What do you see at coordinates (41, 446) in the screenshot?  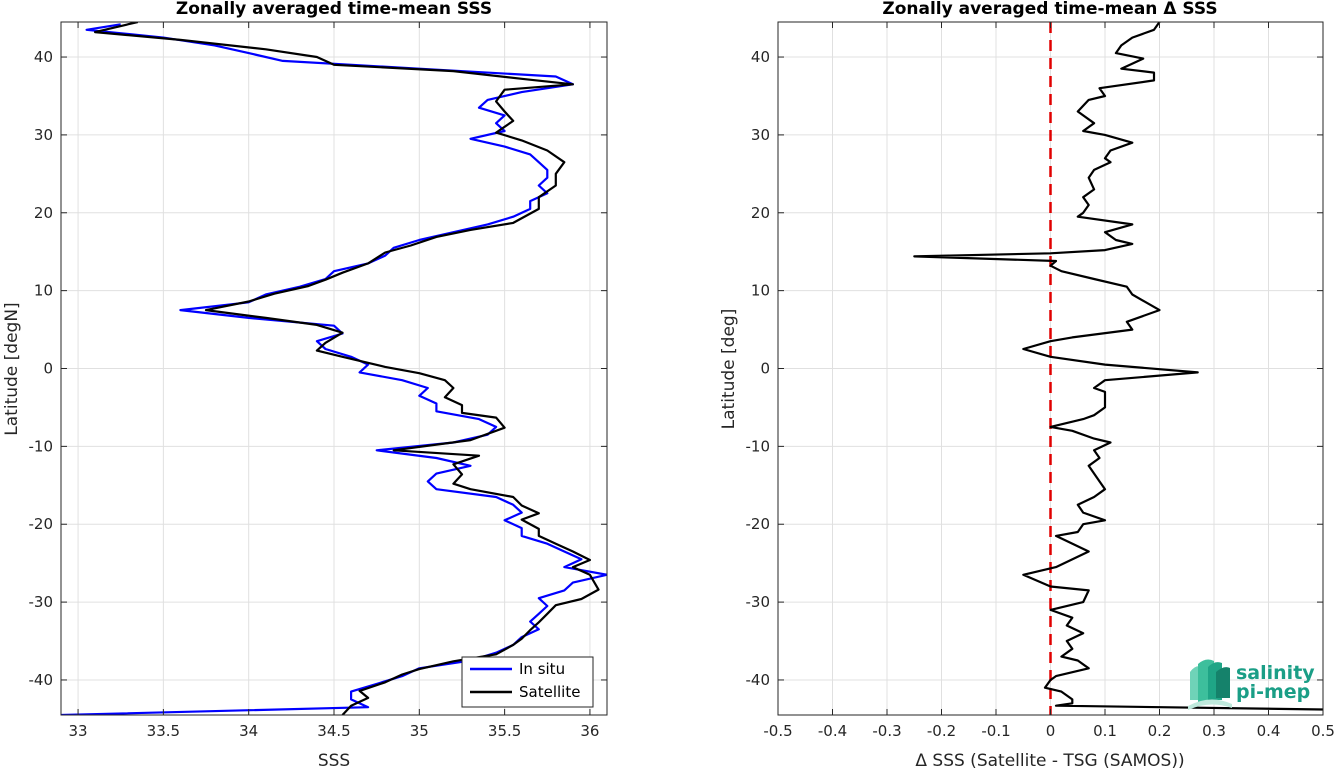 I see `sss-y-tick-label: -10` at bounding box center [41, 446].